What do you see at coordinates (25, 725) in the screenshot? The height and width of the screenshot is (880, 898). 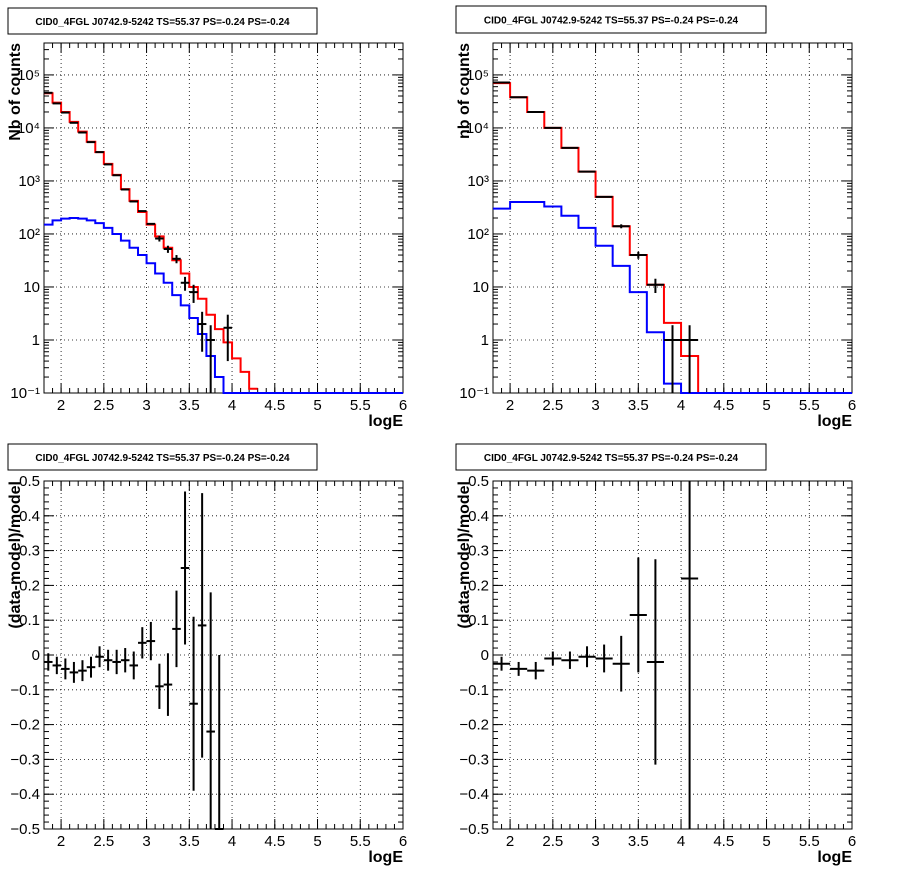 I see `y-tick-label: −0.2` at bounding box center [25, 725].